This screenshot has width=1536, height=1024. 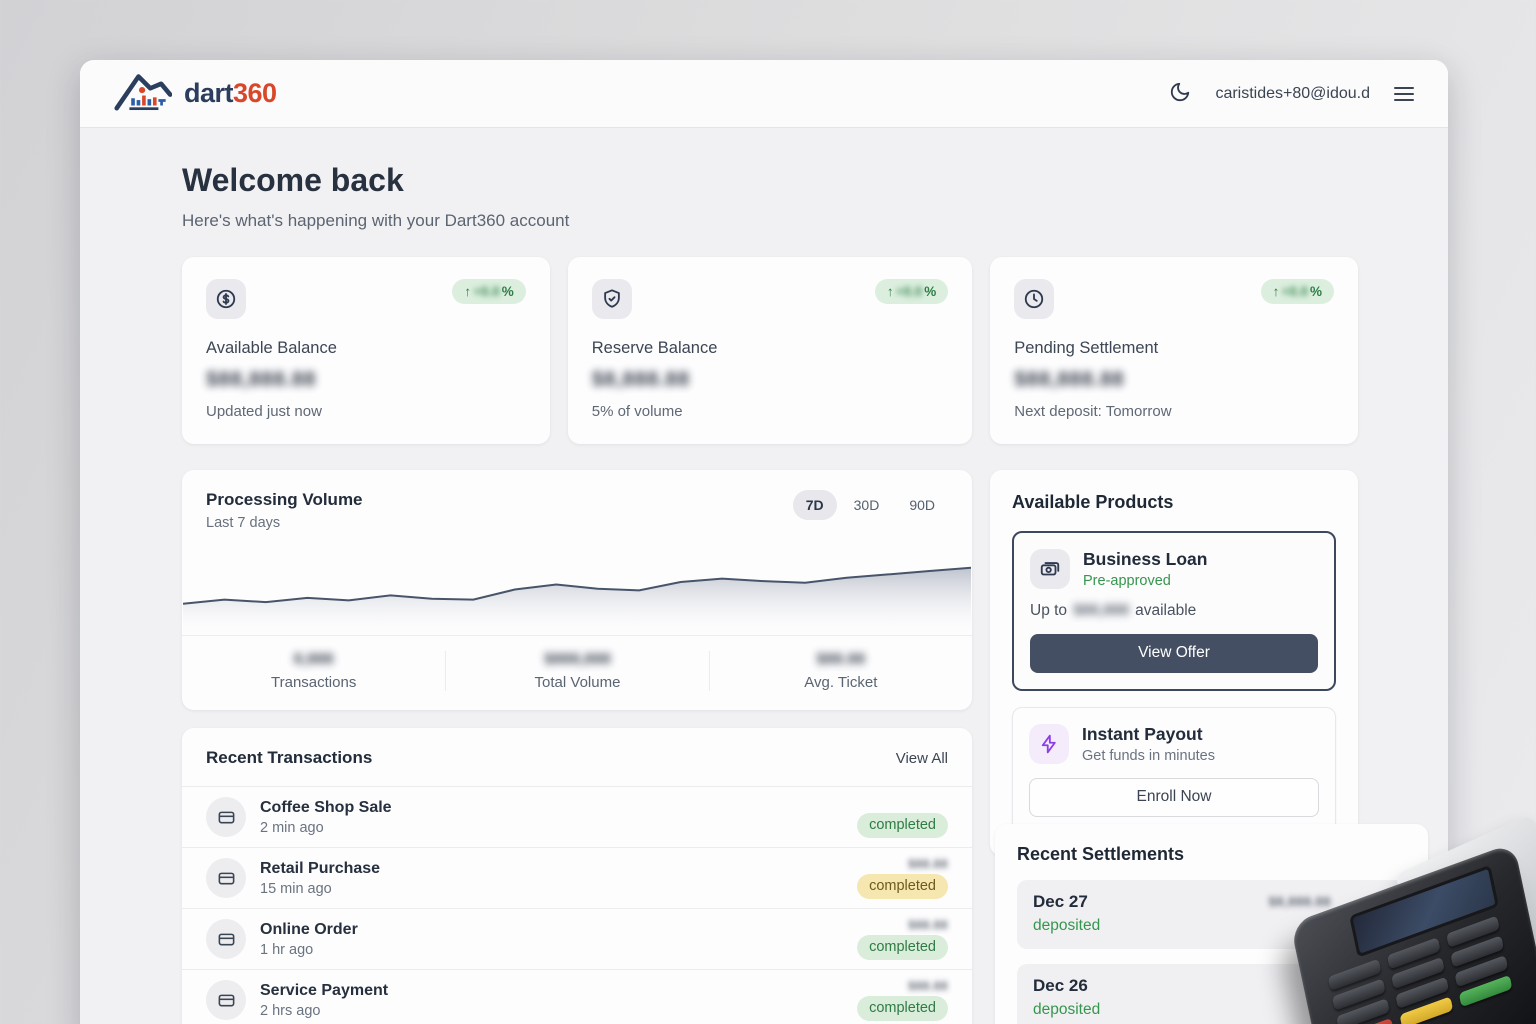 I want to click on stat-avg-ticket: $88.88 Avg. Ticket, so click(x=840, y=671).